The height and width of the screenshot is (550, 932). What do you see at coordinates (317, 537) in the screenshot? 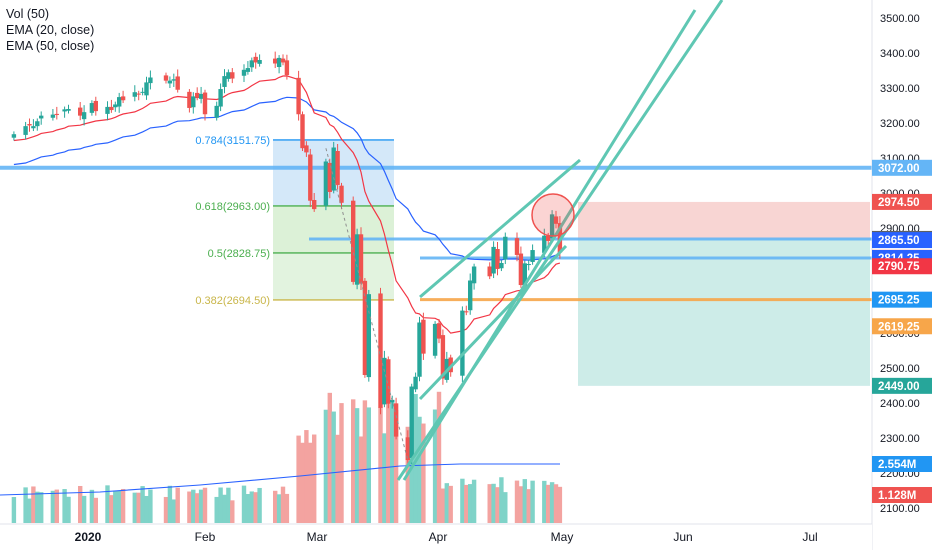
I see `time-tick-label: Mar` at bounding box center [317, 537].